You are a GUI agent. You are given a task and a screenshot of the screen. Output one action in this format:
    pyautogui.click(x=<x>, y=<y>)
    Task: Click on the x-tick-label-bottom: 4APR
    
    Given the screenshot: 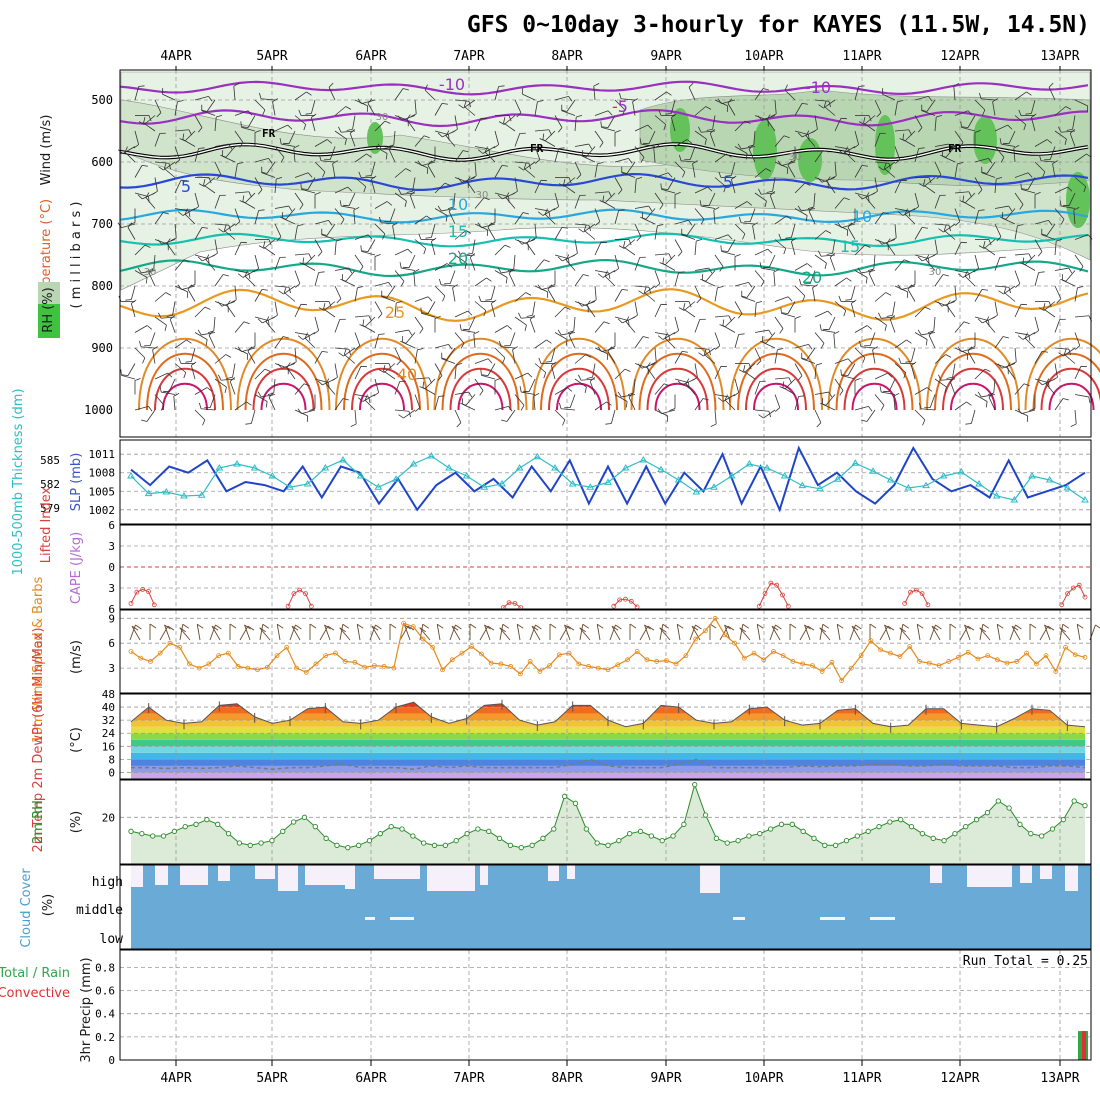 What is the action you would take?
    pyautogui.click(x=175, y=1078)
    